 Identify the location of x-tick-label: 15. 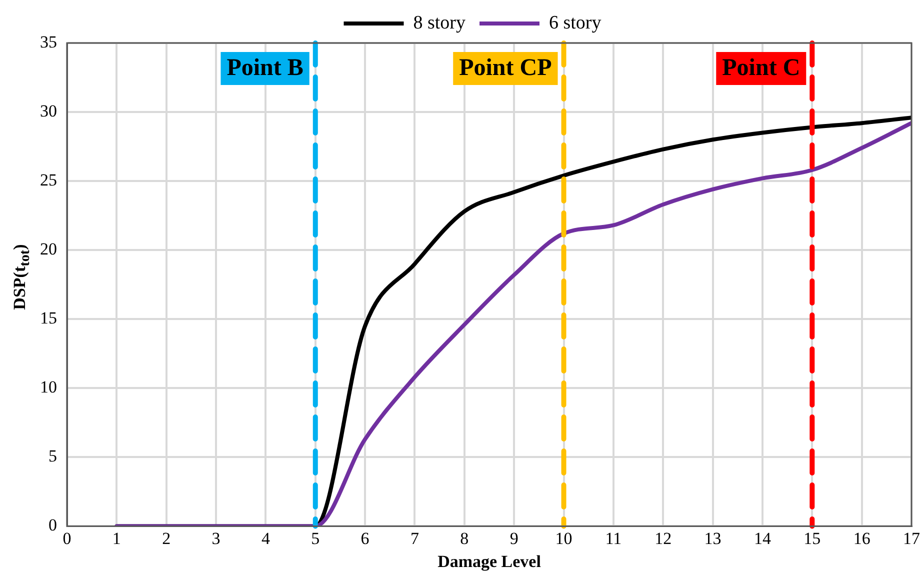
(812, 538).